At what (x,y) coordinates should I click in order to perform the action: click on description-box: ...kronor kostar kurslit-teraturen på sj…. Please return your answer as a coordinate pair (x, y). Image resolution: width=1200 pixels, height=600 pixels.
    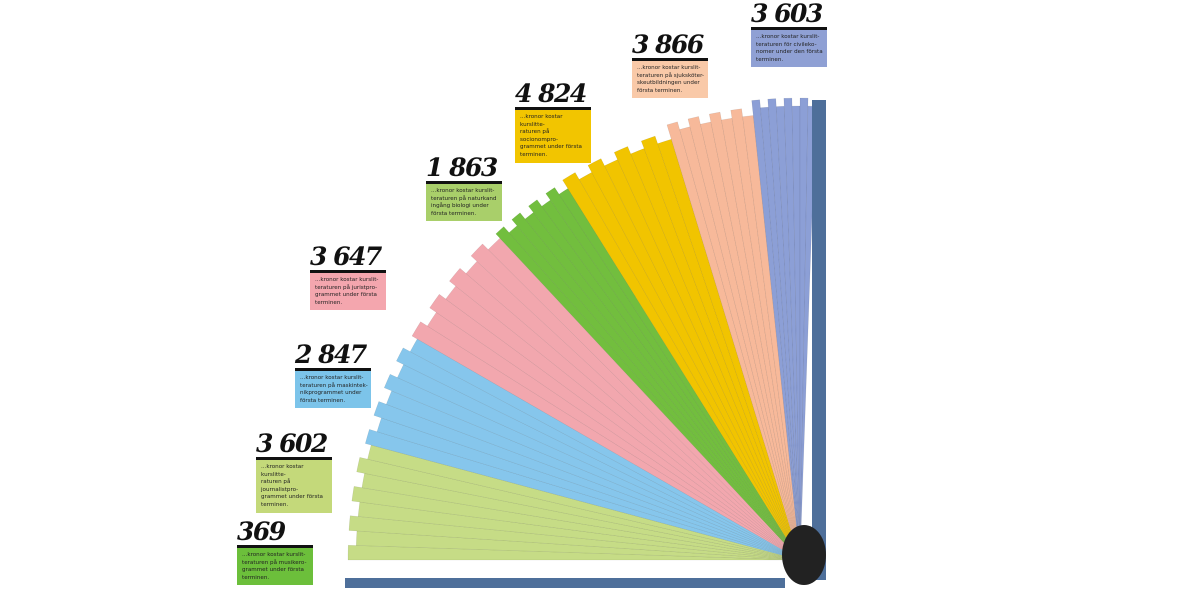
    Looking at the image, I should click on (670, 80).